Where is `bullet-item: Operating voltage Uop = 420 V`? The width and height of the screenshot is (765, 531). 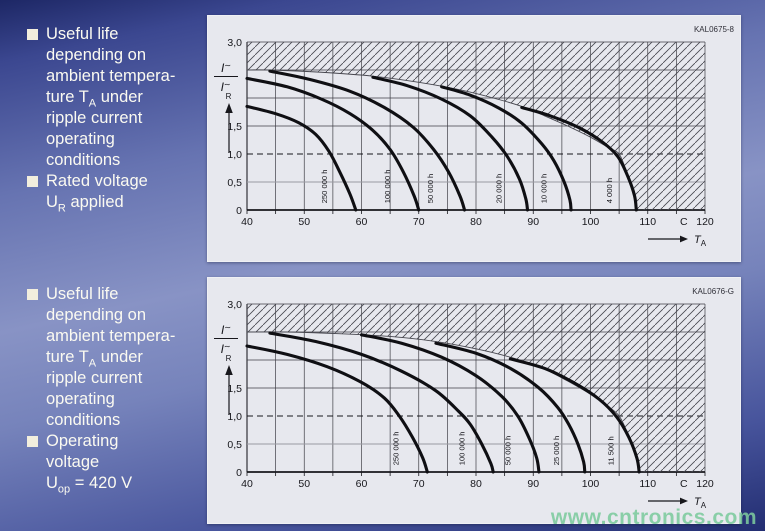
bullet-item: Operating voltage Uop = 420 V is located at coordinates (120, 463).